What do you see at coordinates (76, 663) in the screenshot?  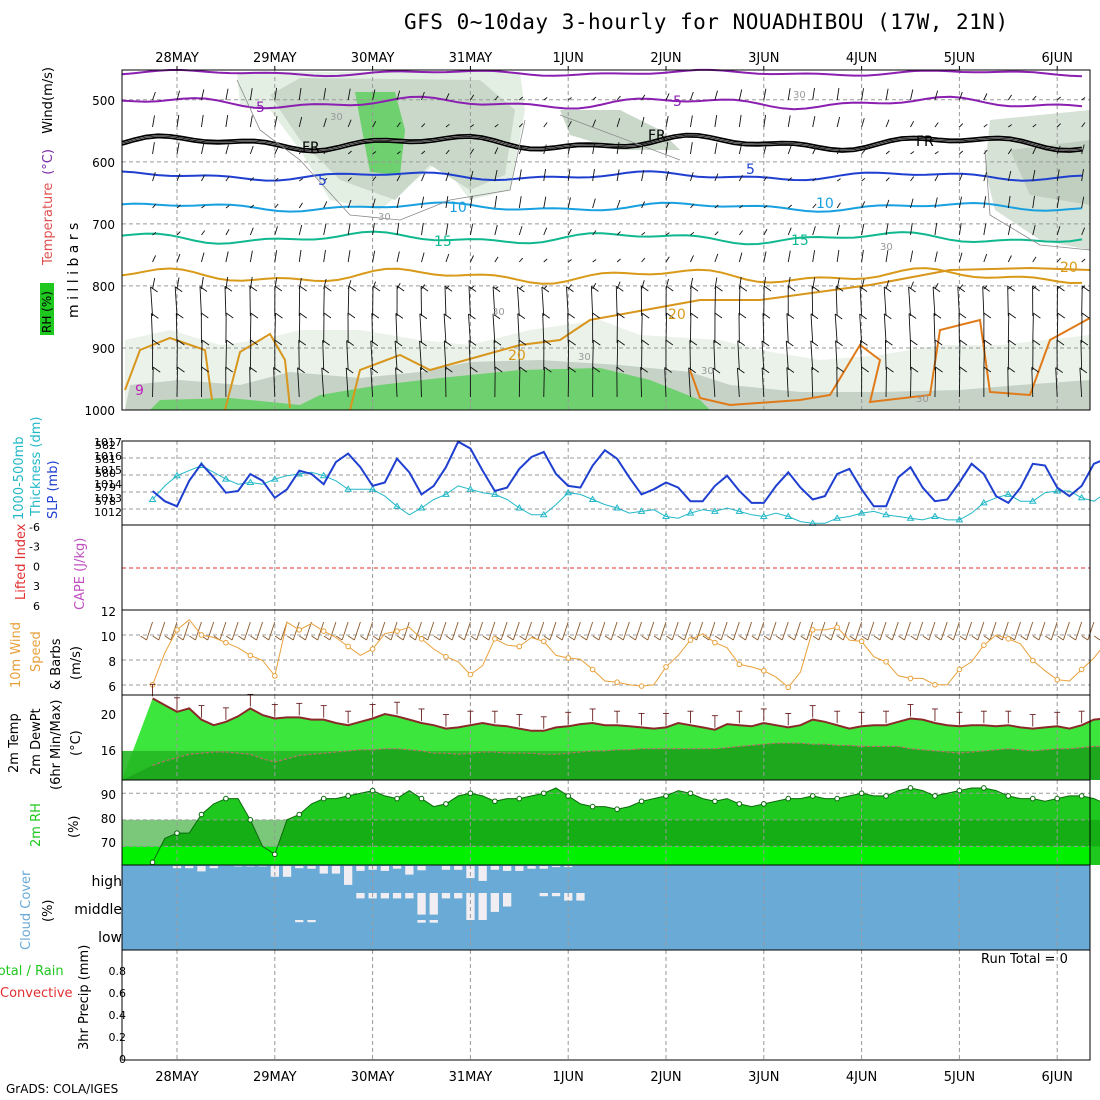 I see `wind10-unit-label: (m/s)` at bounding box center [76, 663].